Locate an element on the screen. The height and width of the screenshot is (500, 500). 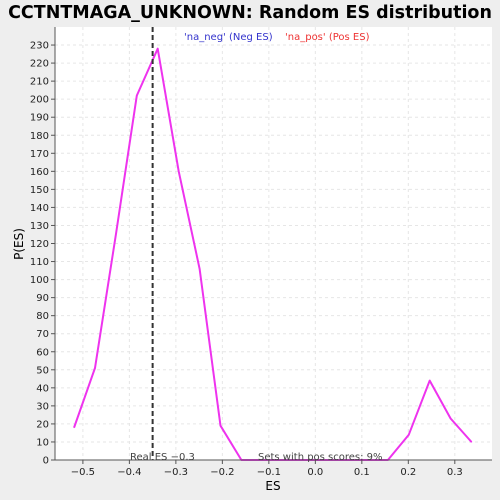
x-ticks: −0.5 −0.4 −0.3 −0.2 −0.1 0.0 0.1 0.2 0.3 is located at coordinates (267, 469).